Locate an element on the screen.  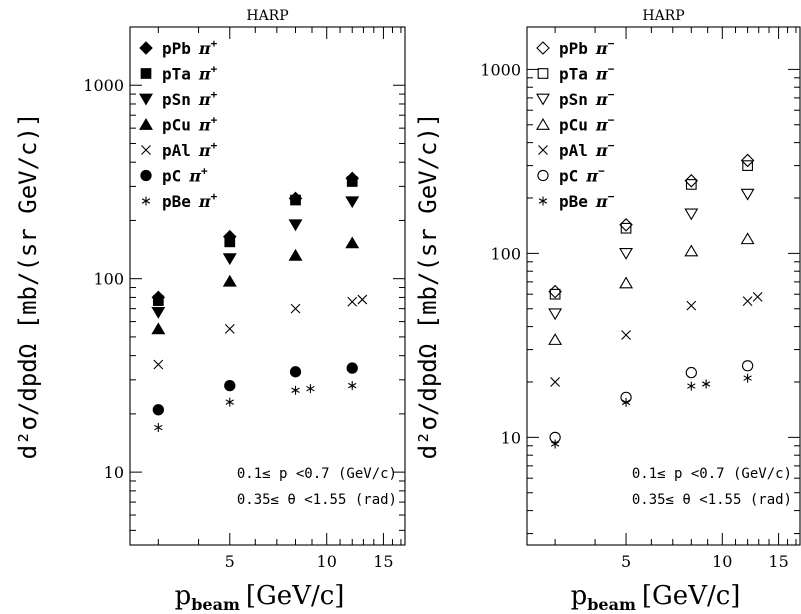
series-pC-plus is located at coordinates (255, 389).